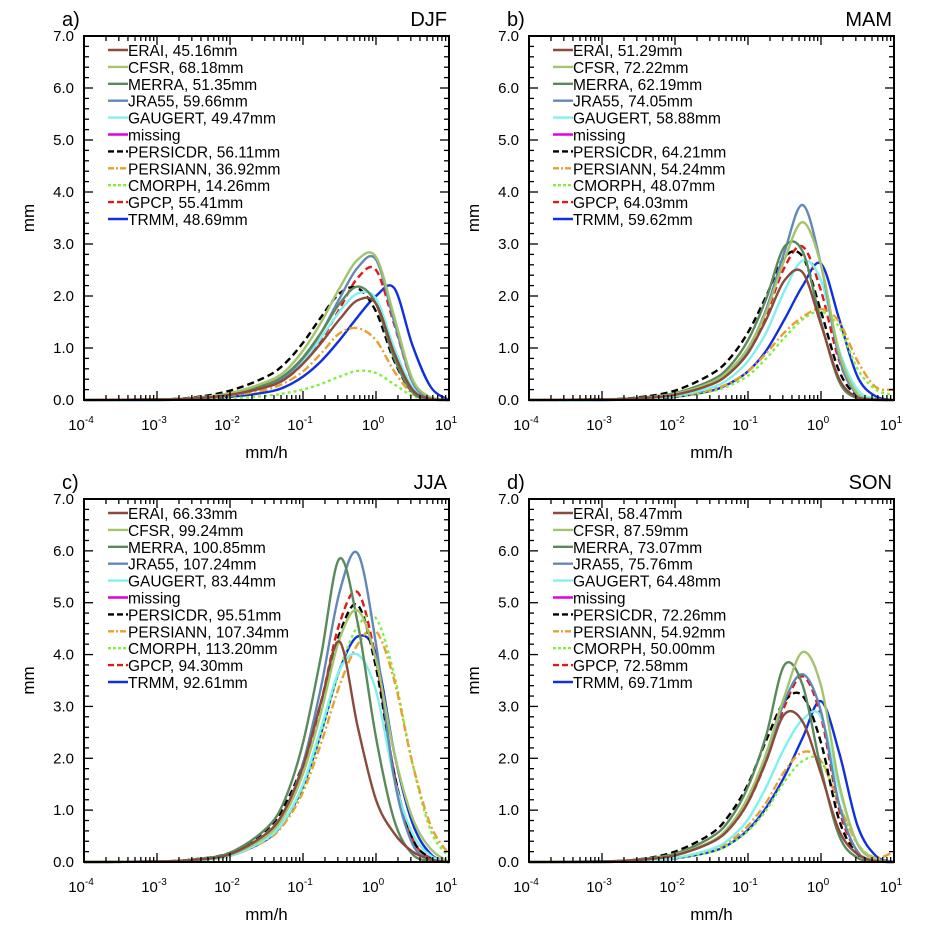 This screenshot has width=926, height=926. I want to click on legend-entry: CMORPH, 50.00mm, so click(644, 649).